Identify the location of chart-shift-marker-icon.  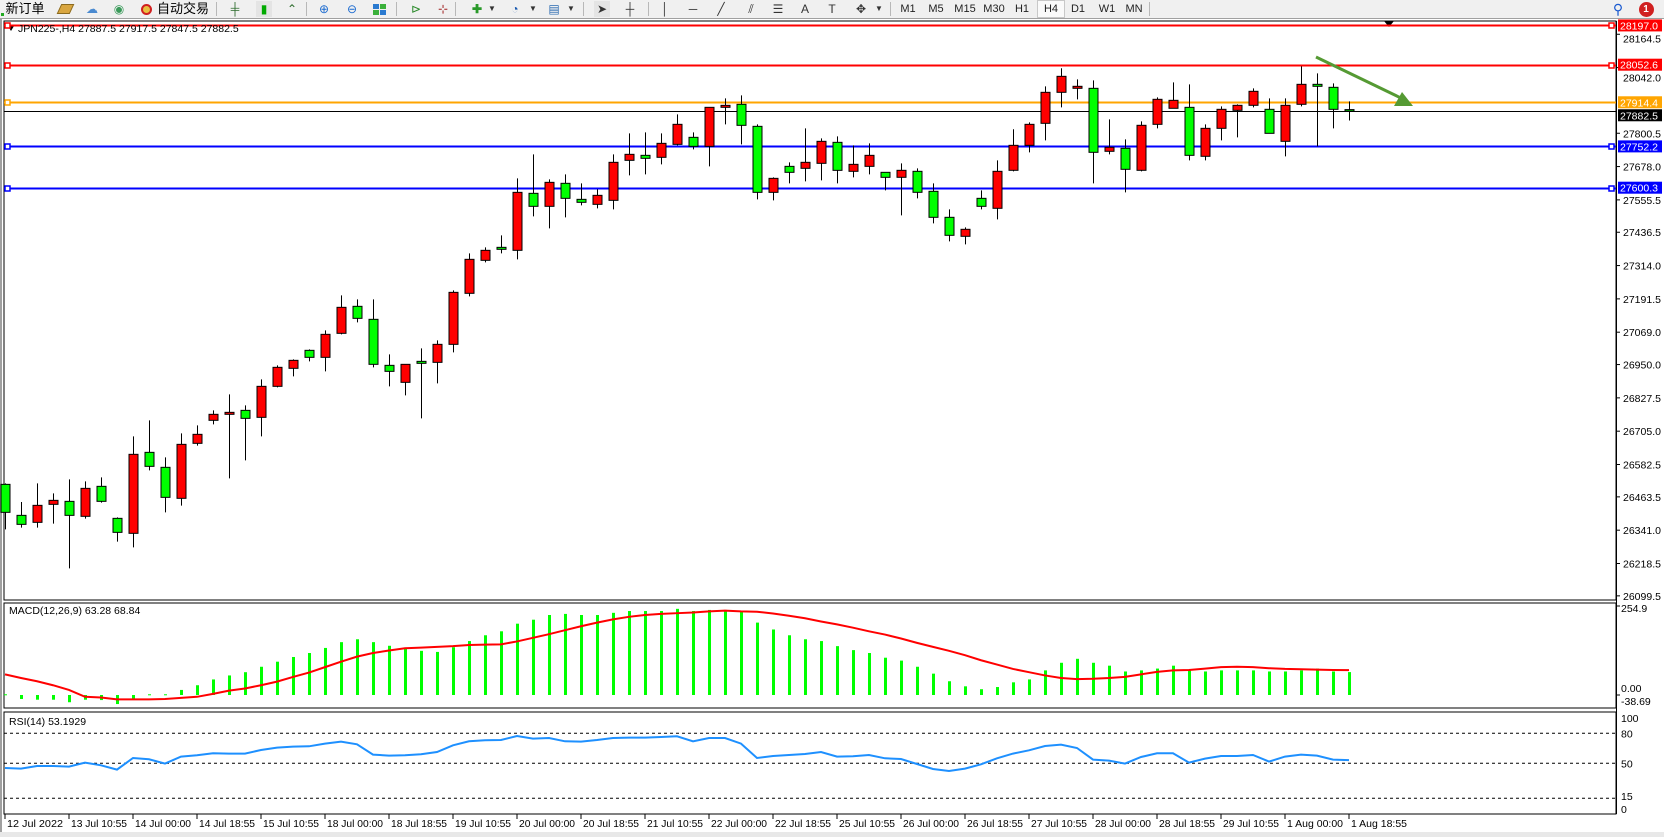
(1389, 24).